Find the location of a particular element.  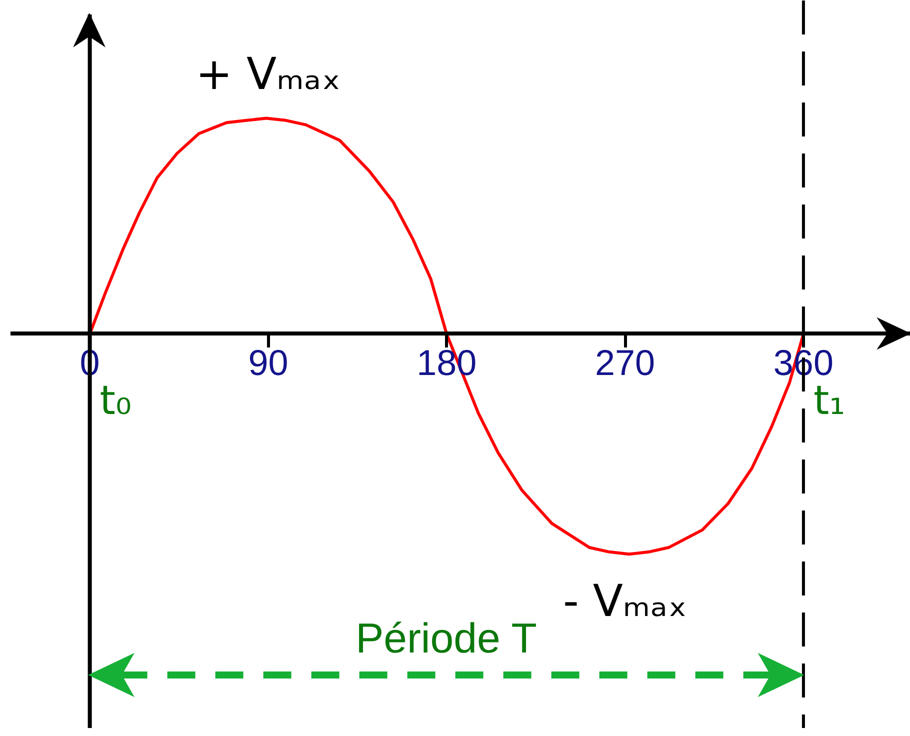

annotation: - Vₘₐₓ is located at coordinates (625, 602).